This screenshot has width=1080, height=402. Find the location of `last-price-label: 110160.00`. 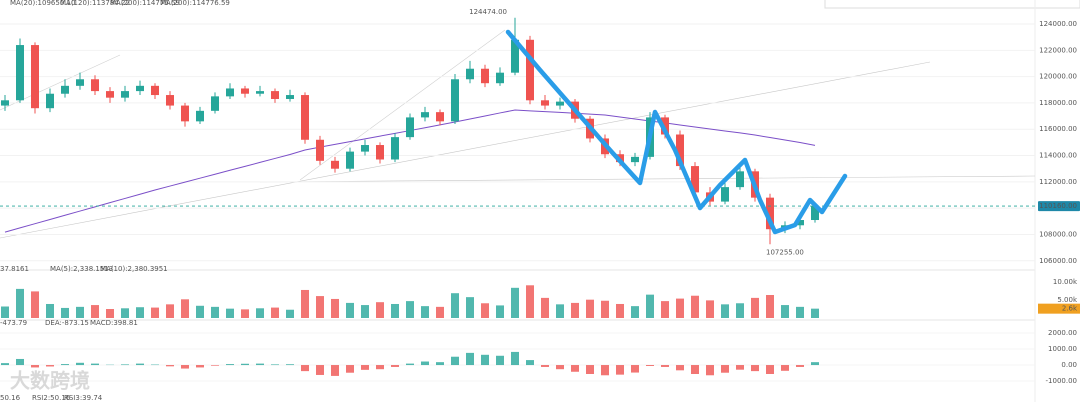

last-price-label: 110160.00 is located at coordinates (1058, 206).